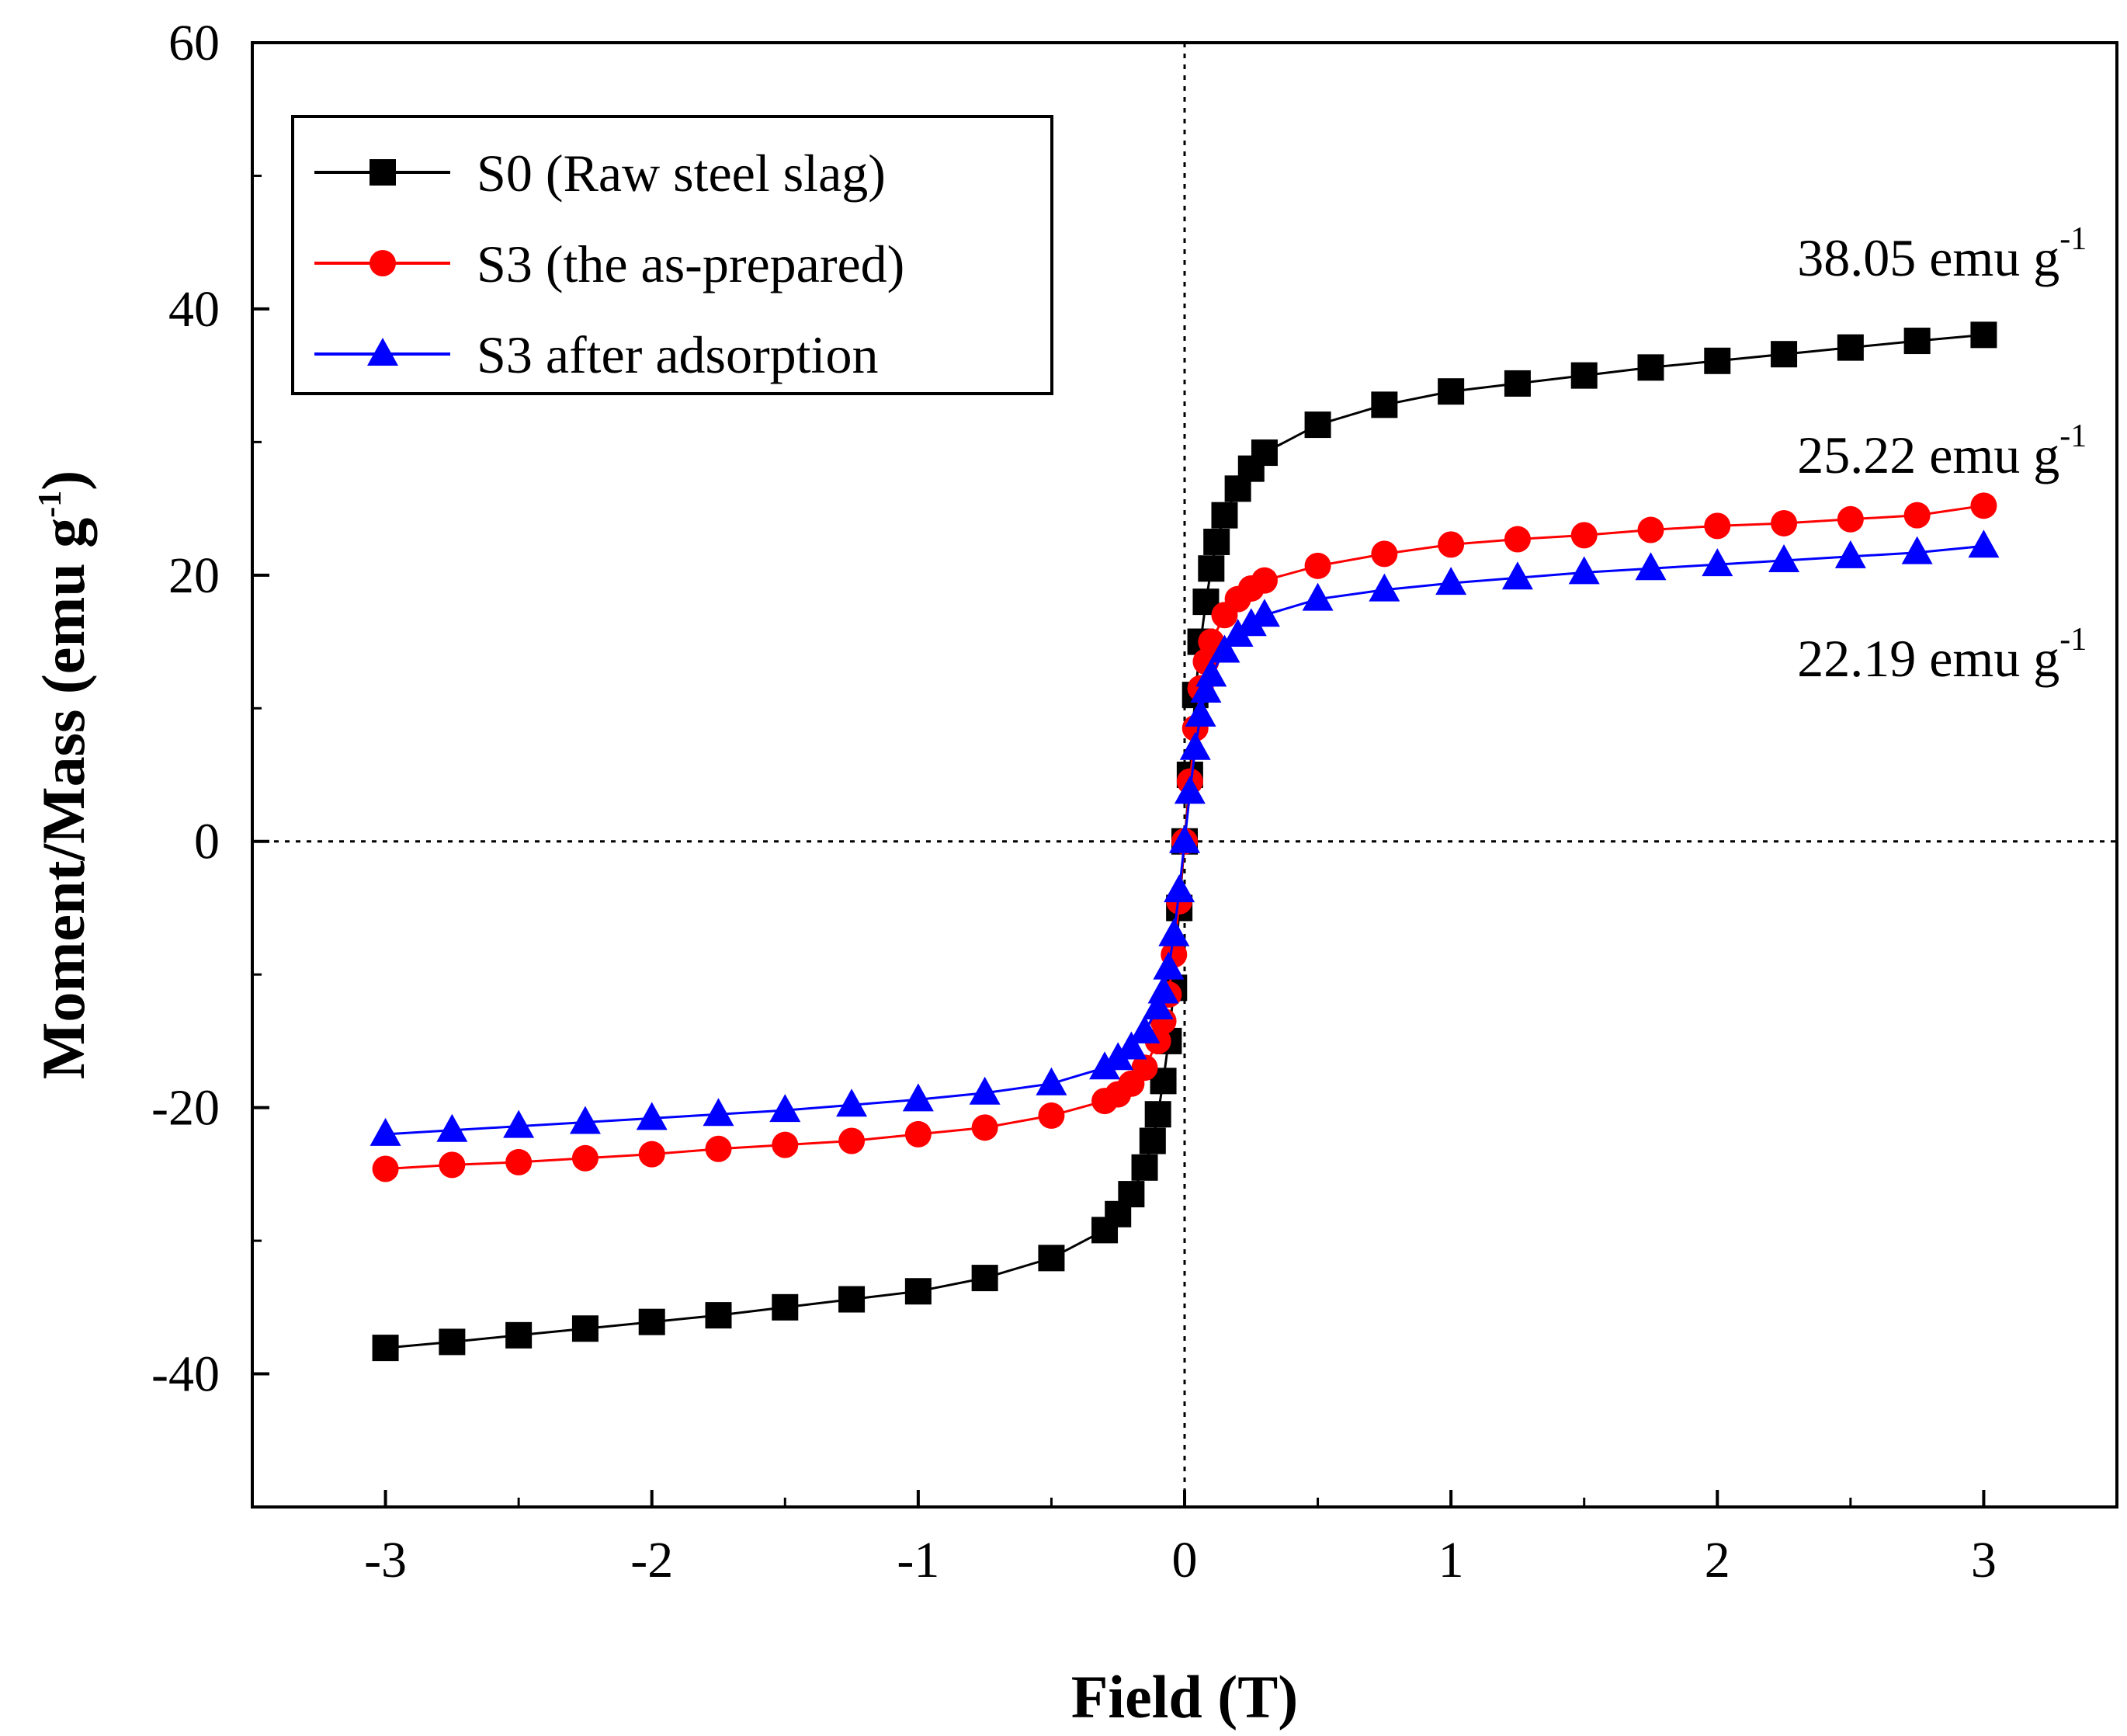  Describe the element at coordinates (1942, 655) in the screenshot. I see `saturation-annotation: 22.19 emu g-1` at that location.